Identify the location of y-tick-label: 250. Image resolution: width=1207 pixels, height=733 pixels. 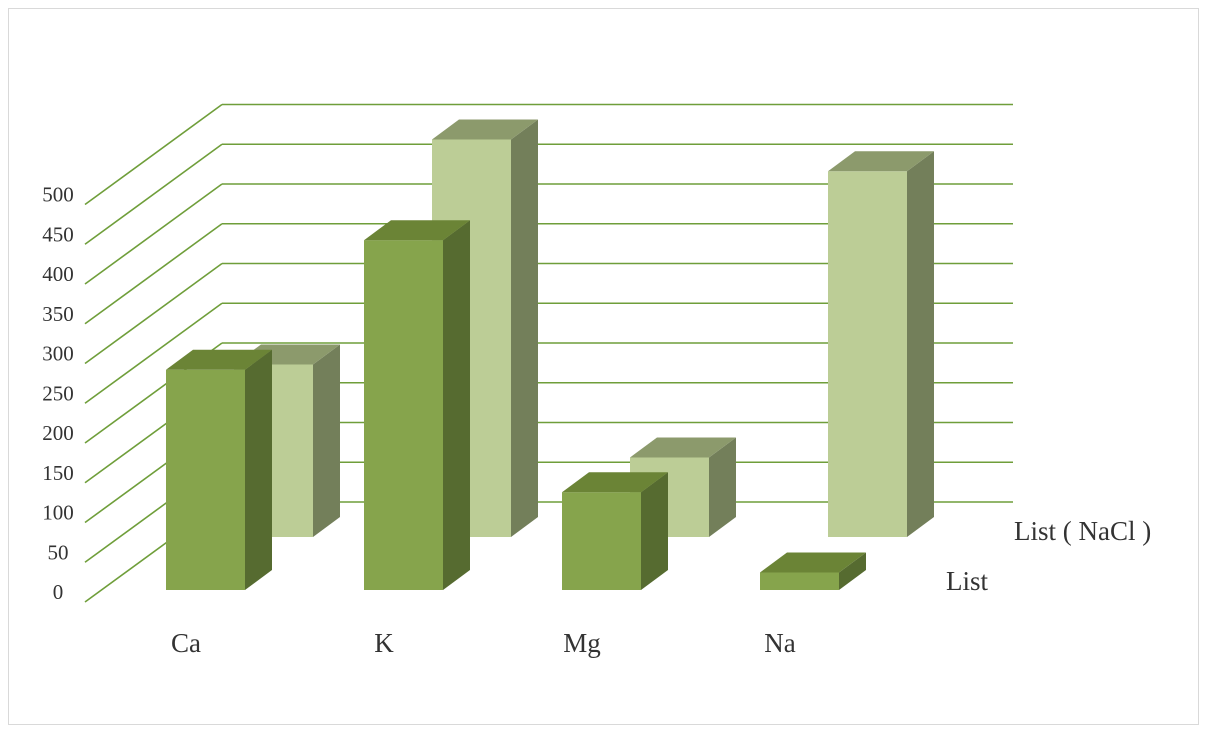
(58, 393).